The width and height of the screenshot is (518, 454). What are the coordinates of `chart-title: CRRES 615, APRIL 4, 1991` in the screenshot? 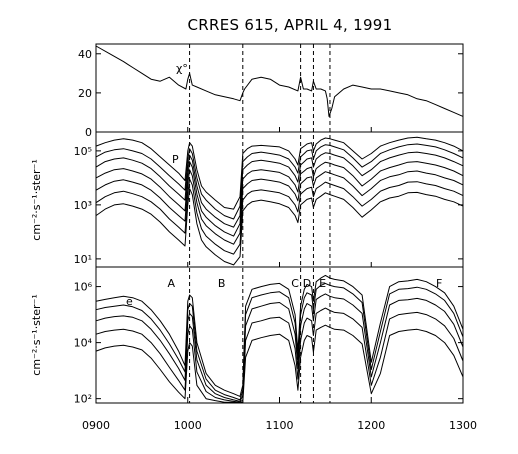 It's located at (290, 25).